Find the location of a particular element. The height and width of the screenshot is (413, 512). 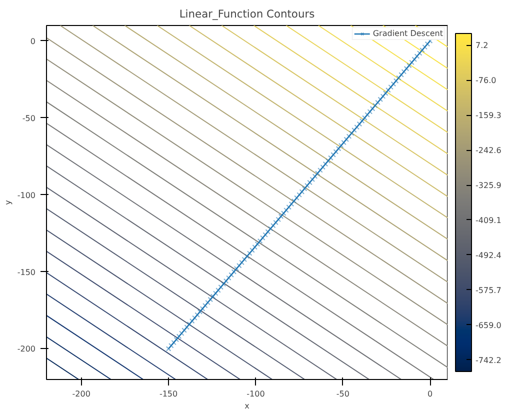

color-bar-label: -575.7 is located at coordinates (489, 290).